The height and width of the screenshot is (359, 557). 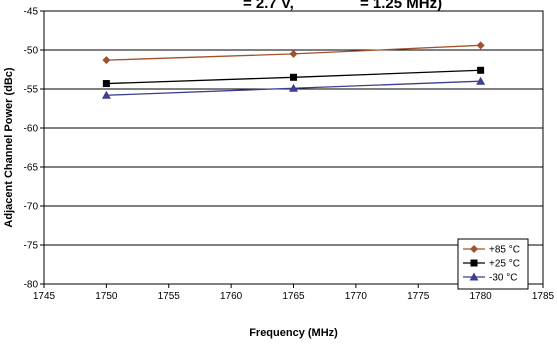 I want to click on y-tick-label: -45, so click(x=31, y=12).